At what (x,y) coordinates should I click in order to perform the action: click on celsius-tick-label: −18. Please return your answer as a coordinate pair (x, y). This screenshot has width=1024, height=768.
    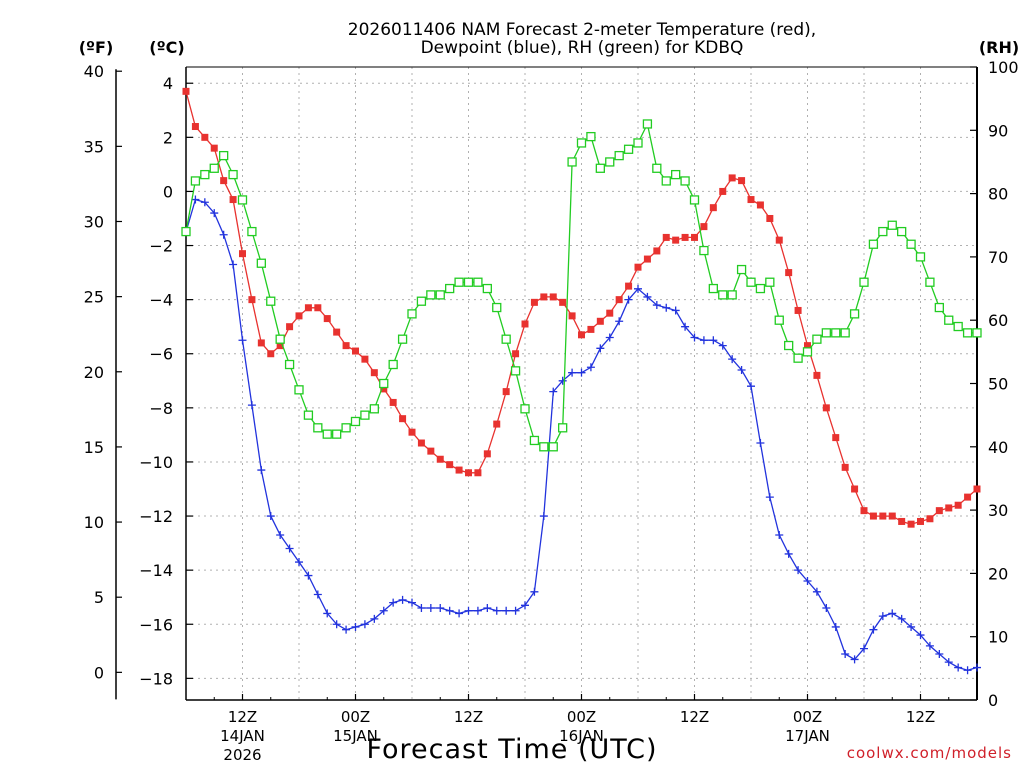
    Looking at the image, I should click on (156, 678).